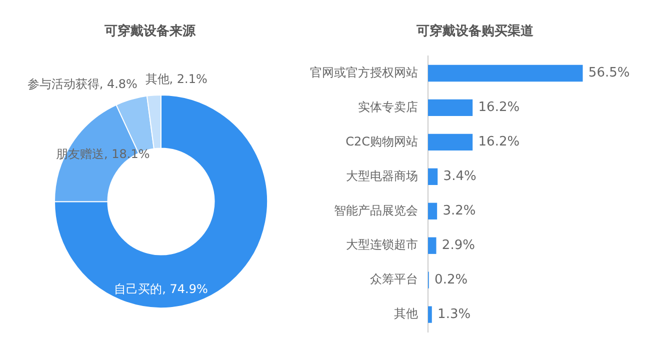  Describe the element at coordinates (451, 280) in the screenshot. I see `data-label: 0.2%` at that location.